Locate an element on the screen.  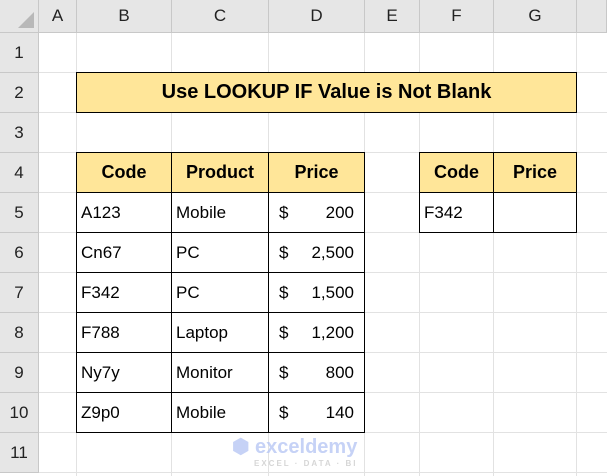
title-banner: Use LOOKUP IF Value is Not Blank is located at coordinates (326, 92).